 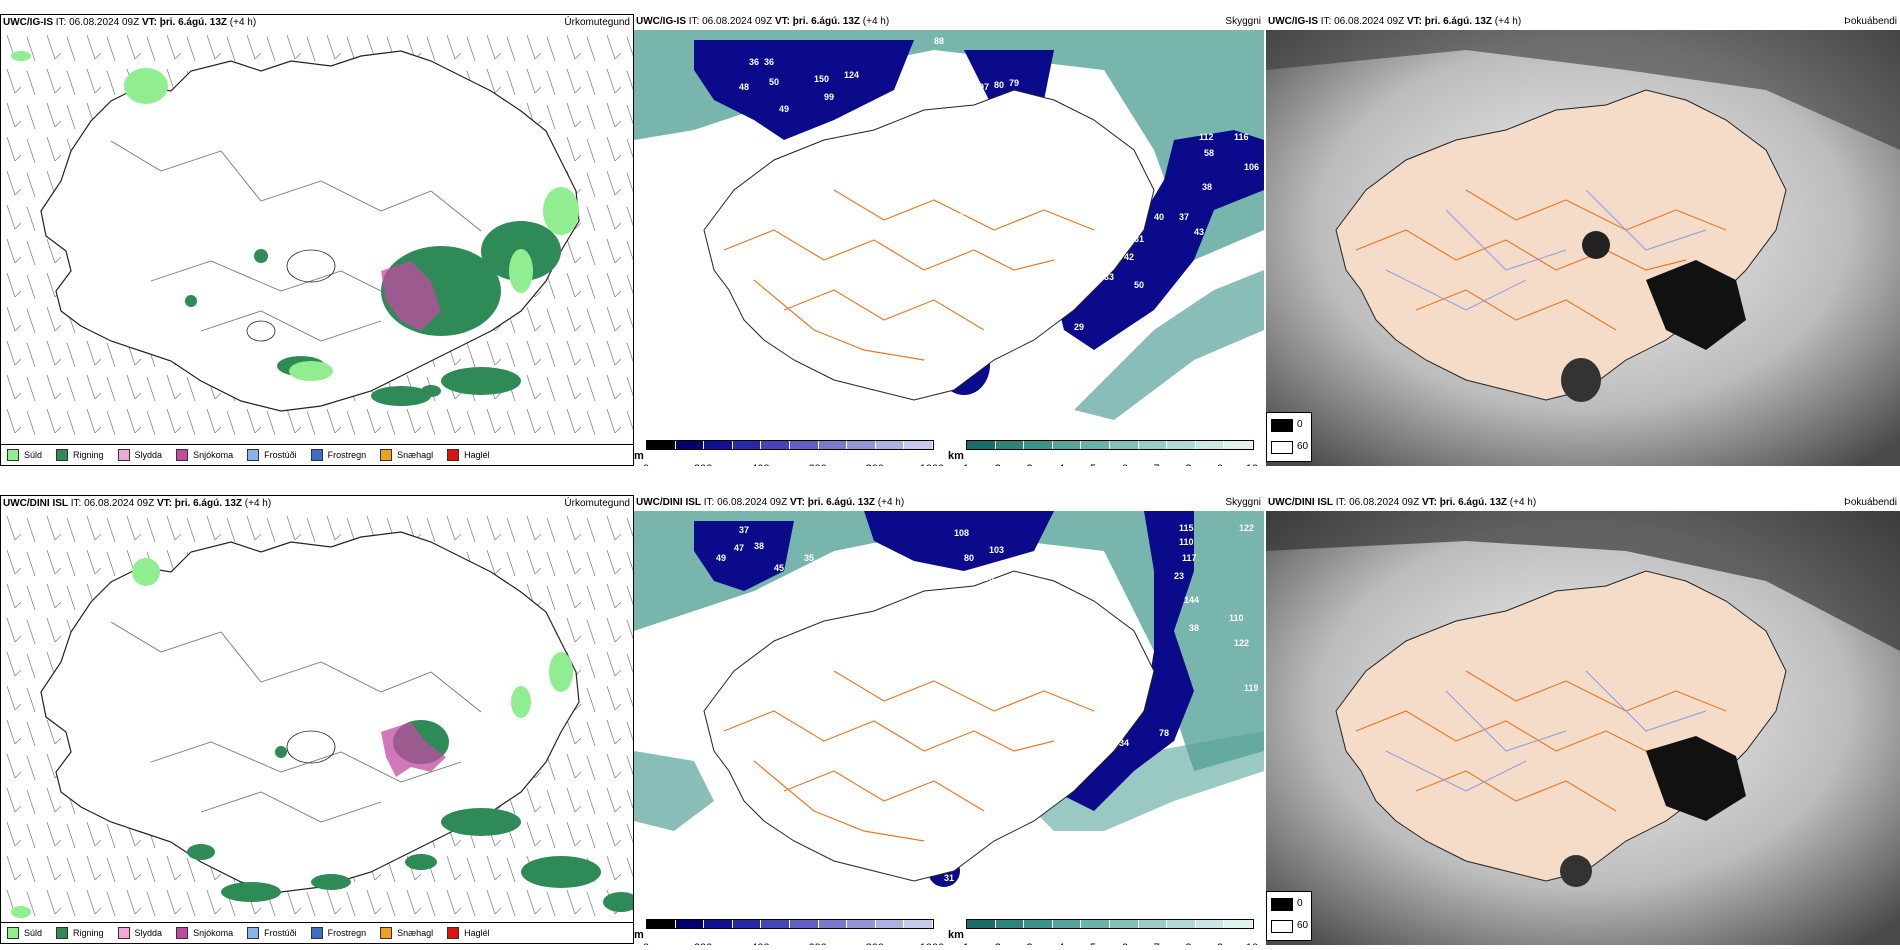 I want to click on visibility-value-label: 34, so click(x=1124, y=743).